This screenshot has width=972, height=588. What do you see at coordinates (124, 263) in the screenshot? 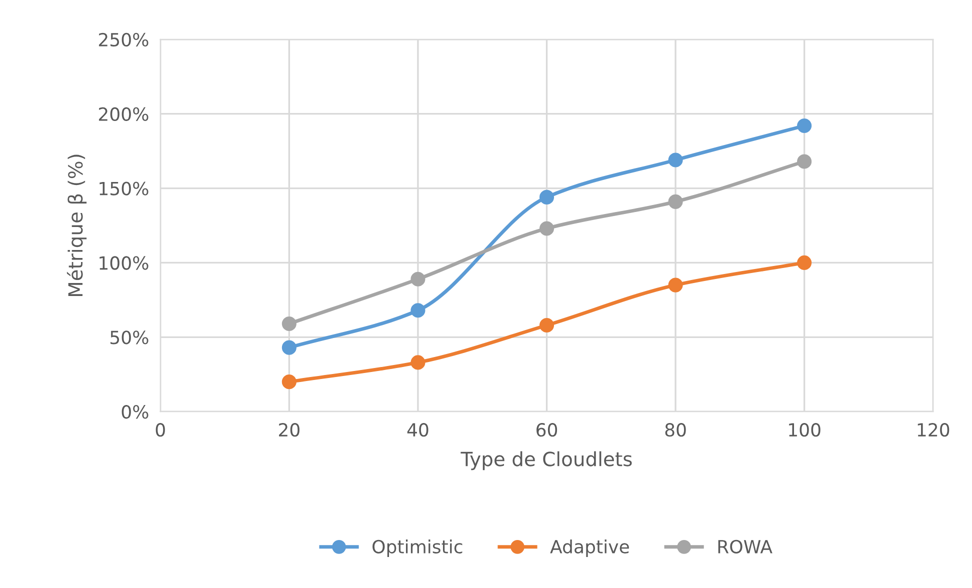
I see `y-tick-label: 100%` at bounding box center [124, 263].